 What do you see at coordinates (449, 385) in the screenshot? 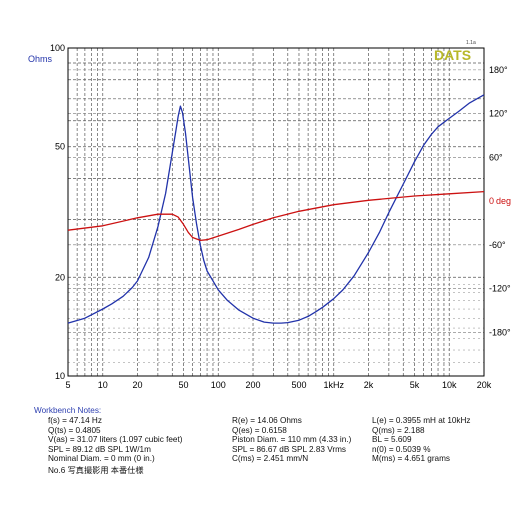
I see `x-tick-label: 10k` at bounding box center [449, 385].